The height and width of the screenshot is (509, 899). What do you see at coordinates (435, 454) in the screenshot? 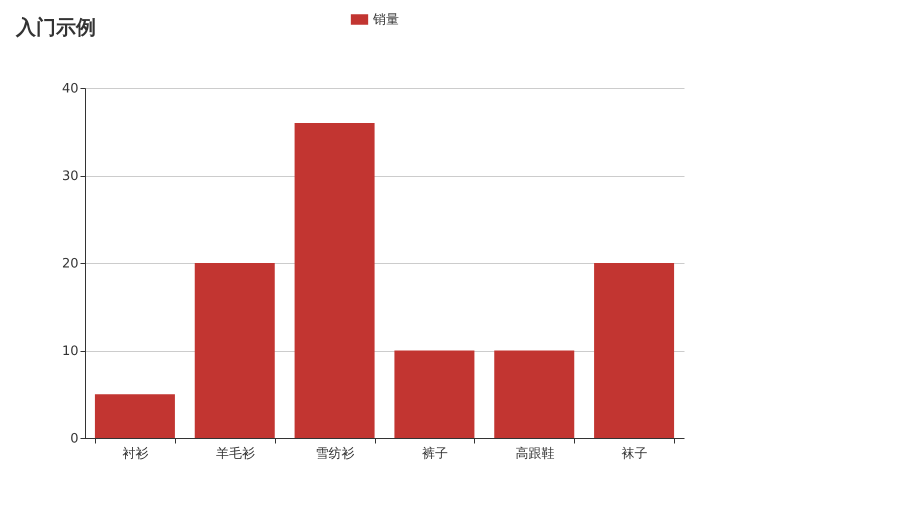
I see `x-tick-label: 裤子` at bounding box center [435, 454].